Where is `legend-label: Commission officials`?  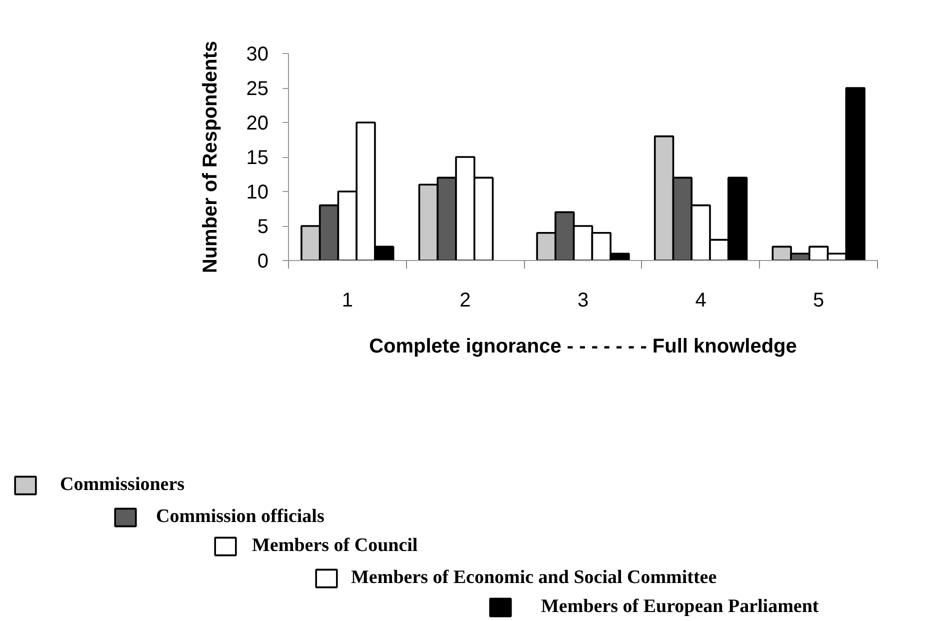 legend-label: Commission officials is located at coordinates (240, 517).